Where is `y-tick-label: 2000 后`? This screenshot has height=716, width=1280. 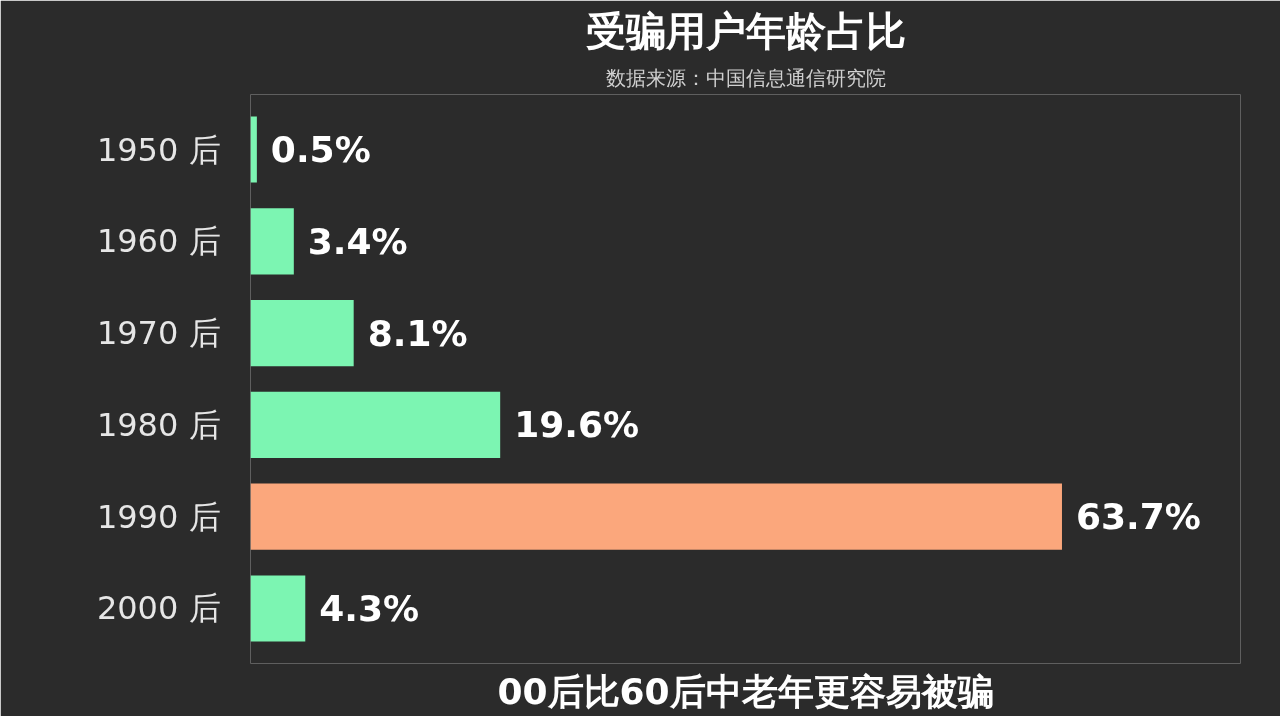
y-tick-label: 2000 后 is located at coordinates (158, 608).